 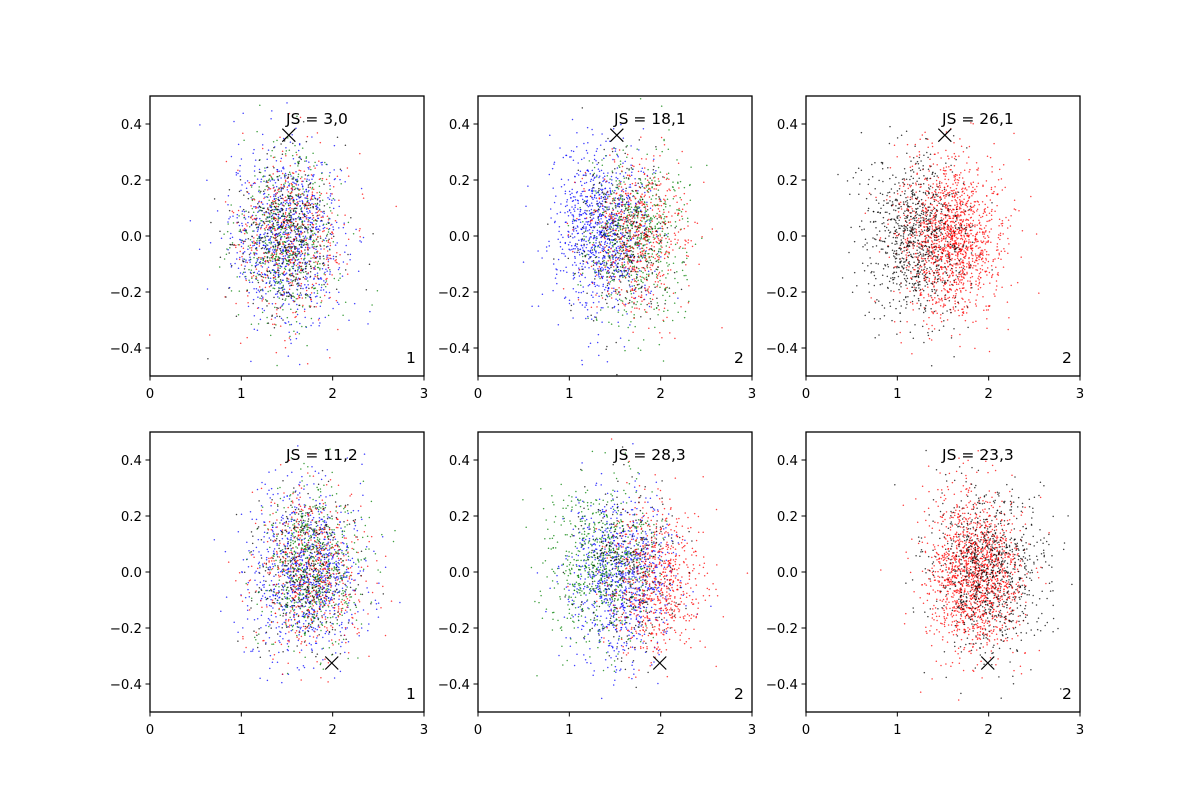 What do you see at coordinates (288, 135) in the screenshot?
I see `x-marker` at bounding box center [288, 135].